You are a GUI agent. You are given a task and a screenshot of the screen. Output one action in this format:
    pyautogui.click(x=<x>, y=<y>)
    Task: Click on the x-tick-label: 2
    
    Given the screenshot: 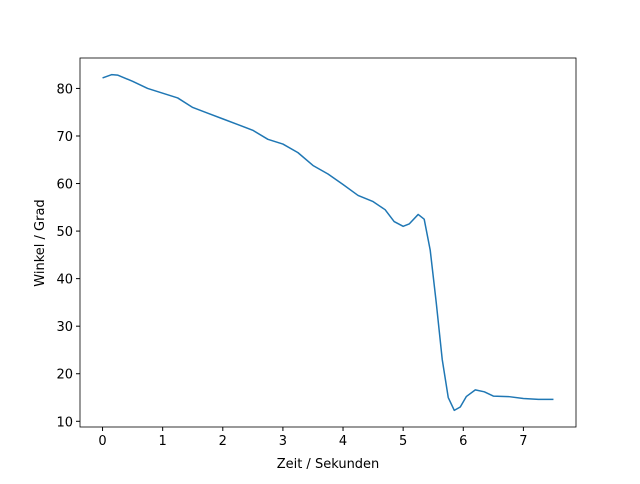 What is the action you would take?
    pyautogui.click(x=223, y=441)
    